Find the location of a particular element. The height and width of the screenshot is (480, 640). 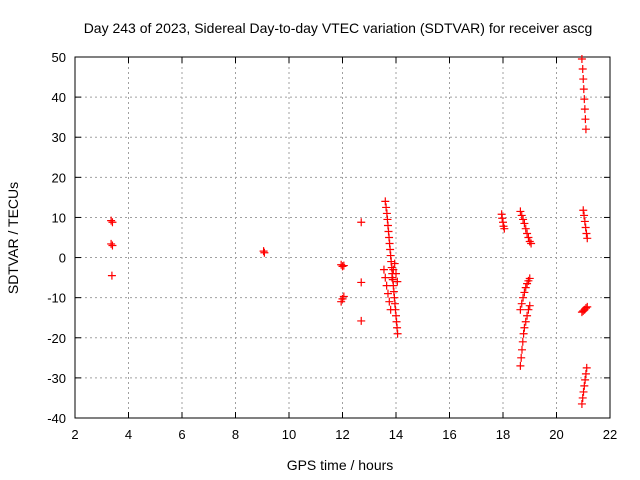

x-tick-labels: 2 4 6 8 10 12 14 16 18 20 22 is located at coordinates (344, 434).